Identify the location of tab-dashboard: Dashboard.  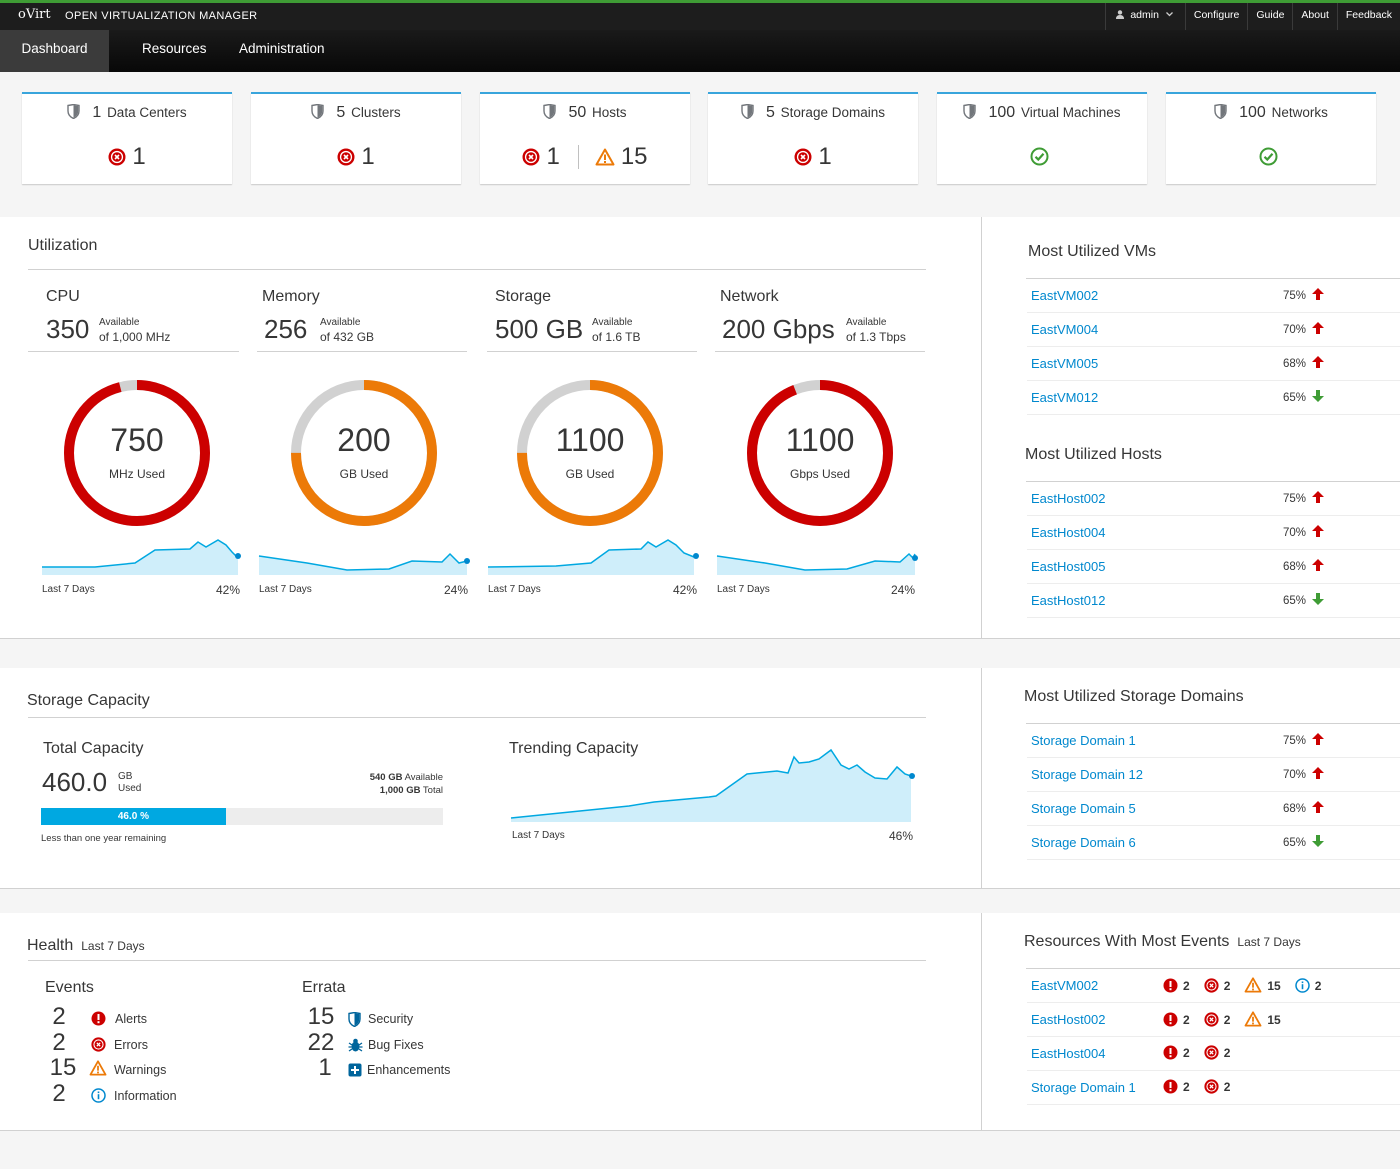
(54, 51).